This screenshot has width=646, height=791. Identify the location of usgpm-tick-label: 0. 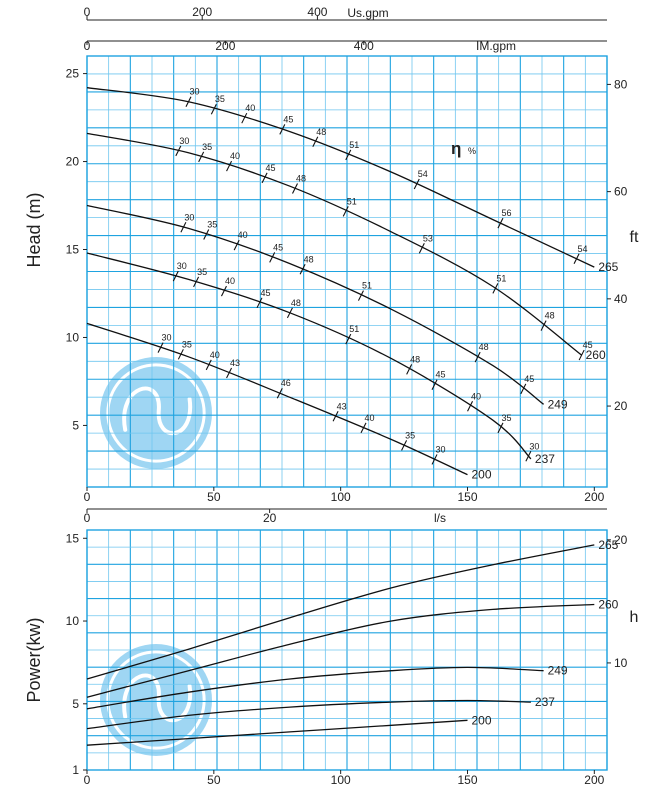
(87, 12).